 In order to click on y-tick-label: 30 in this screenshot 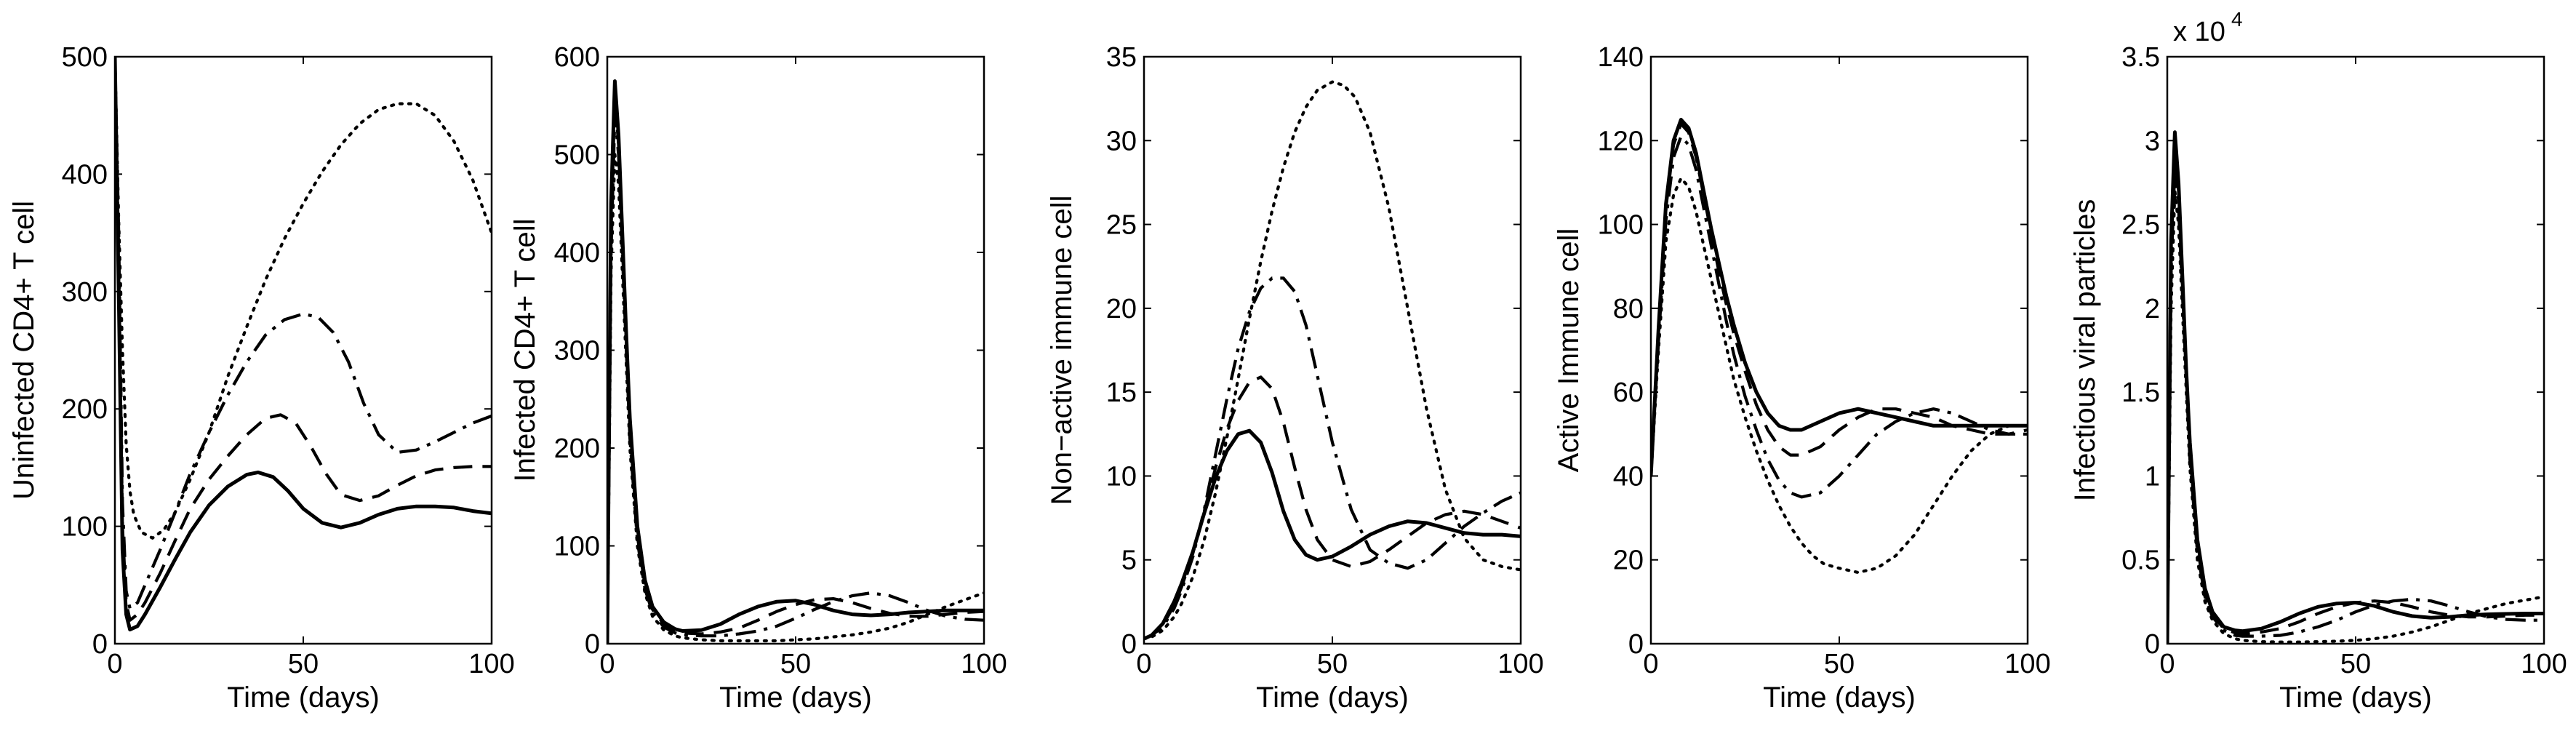, I will do `click(1121, 141)`.